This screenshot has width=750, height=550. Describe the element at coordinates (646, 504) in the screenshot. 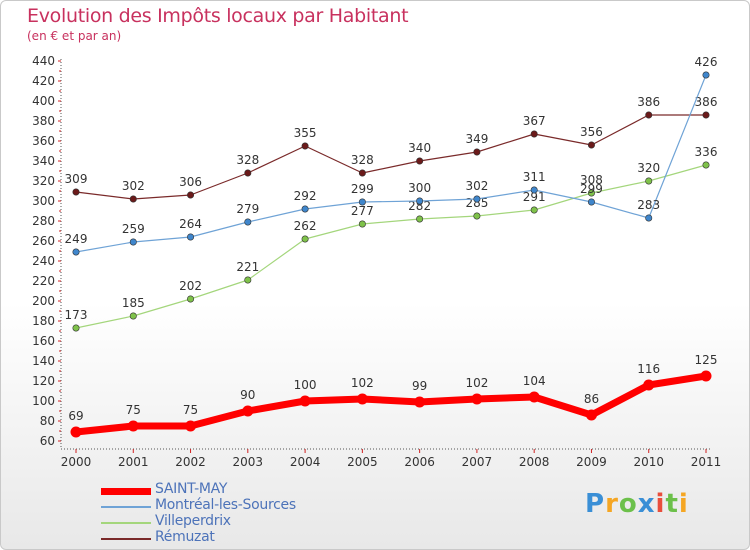

I see `logo-letter: x` at that location.